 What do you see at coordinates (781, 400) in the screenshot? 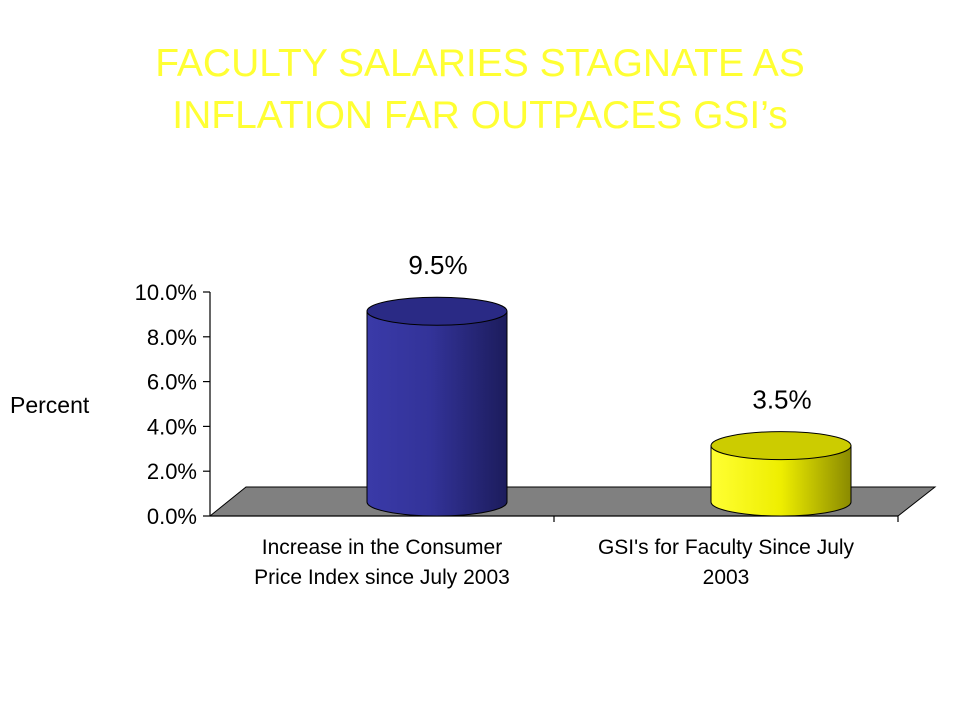
I see `data-label: 3.5%` at bounding box center [781, 400].